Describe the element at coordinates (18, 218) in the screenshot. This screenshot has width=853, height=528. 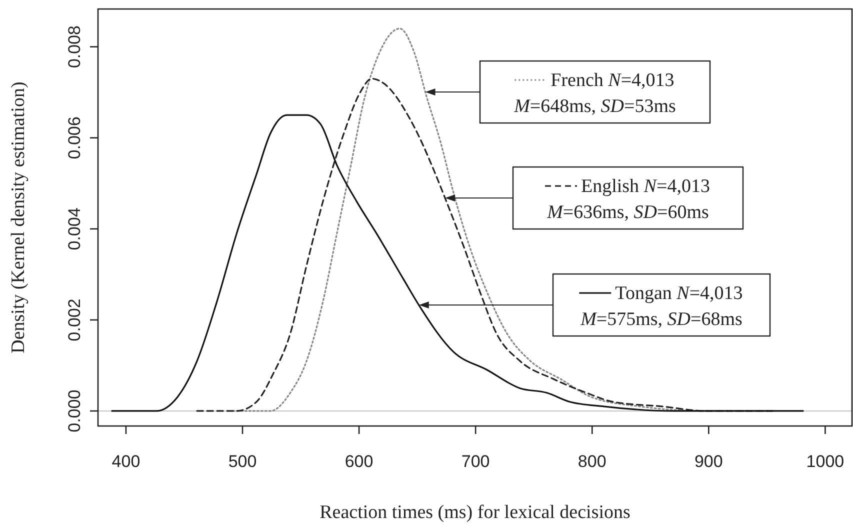
I see `y-axis-title: Density (Kernel density estimation)` at that location.